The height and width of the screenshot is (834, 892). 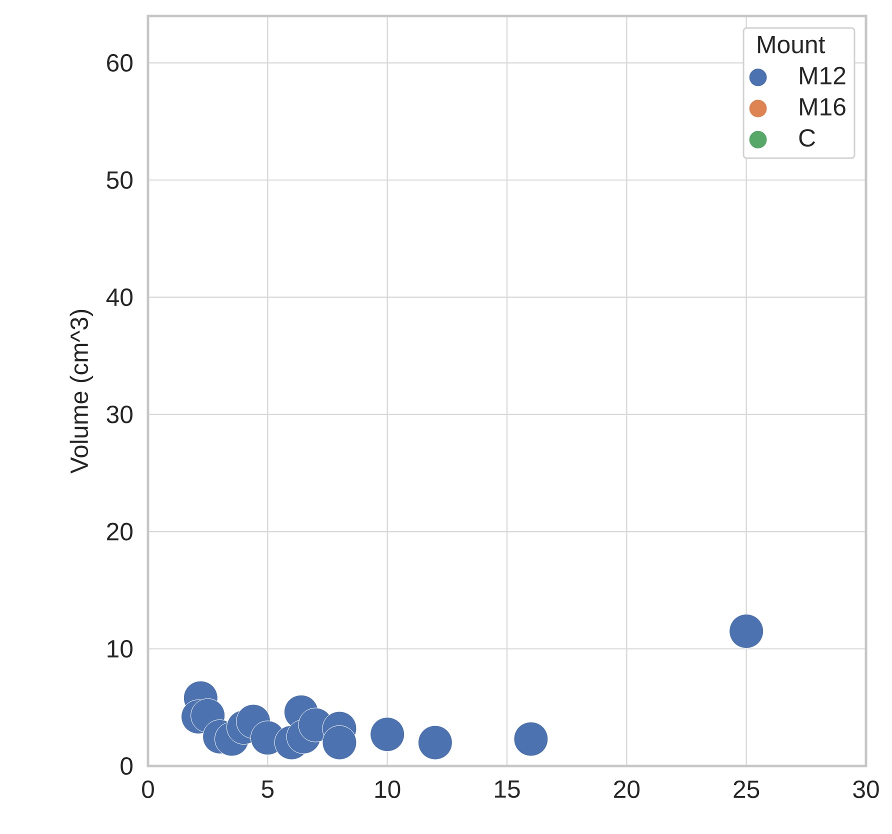 What do you see at coordinates (507, 789) in the screenshot?
I see `x-tick-label: 15` at bounding box center [507, 789].